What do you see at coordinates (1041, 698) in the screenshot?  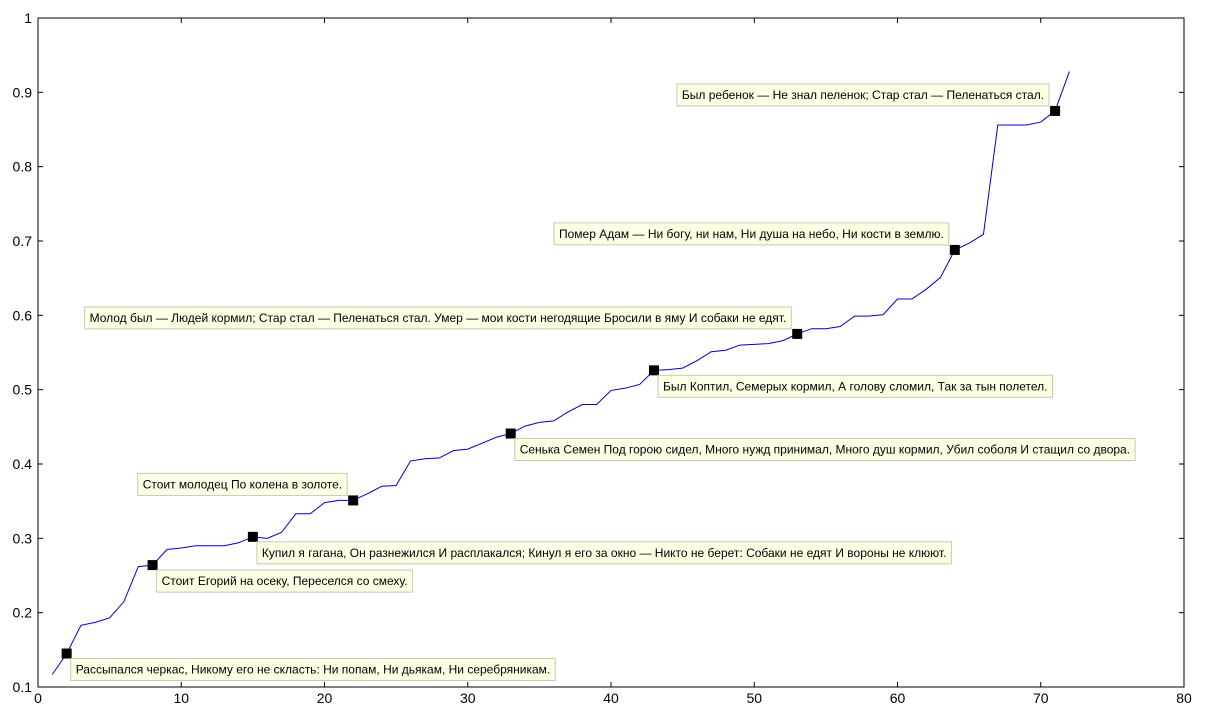 I see `x-tick-label: 70` at bounding box center [1041, 698].